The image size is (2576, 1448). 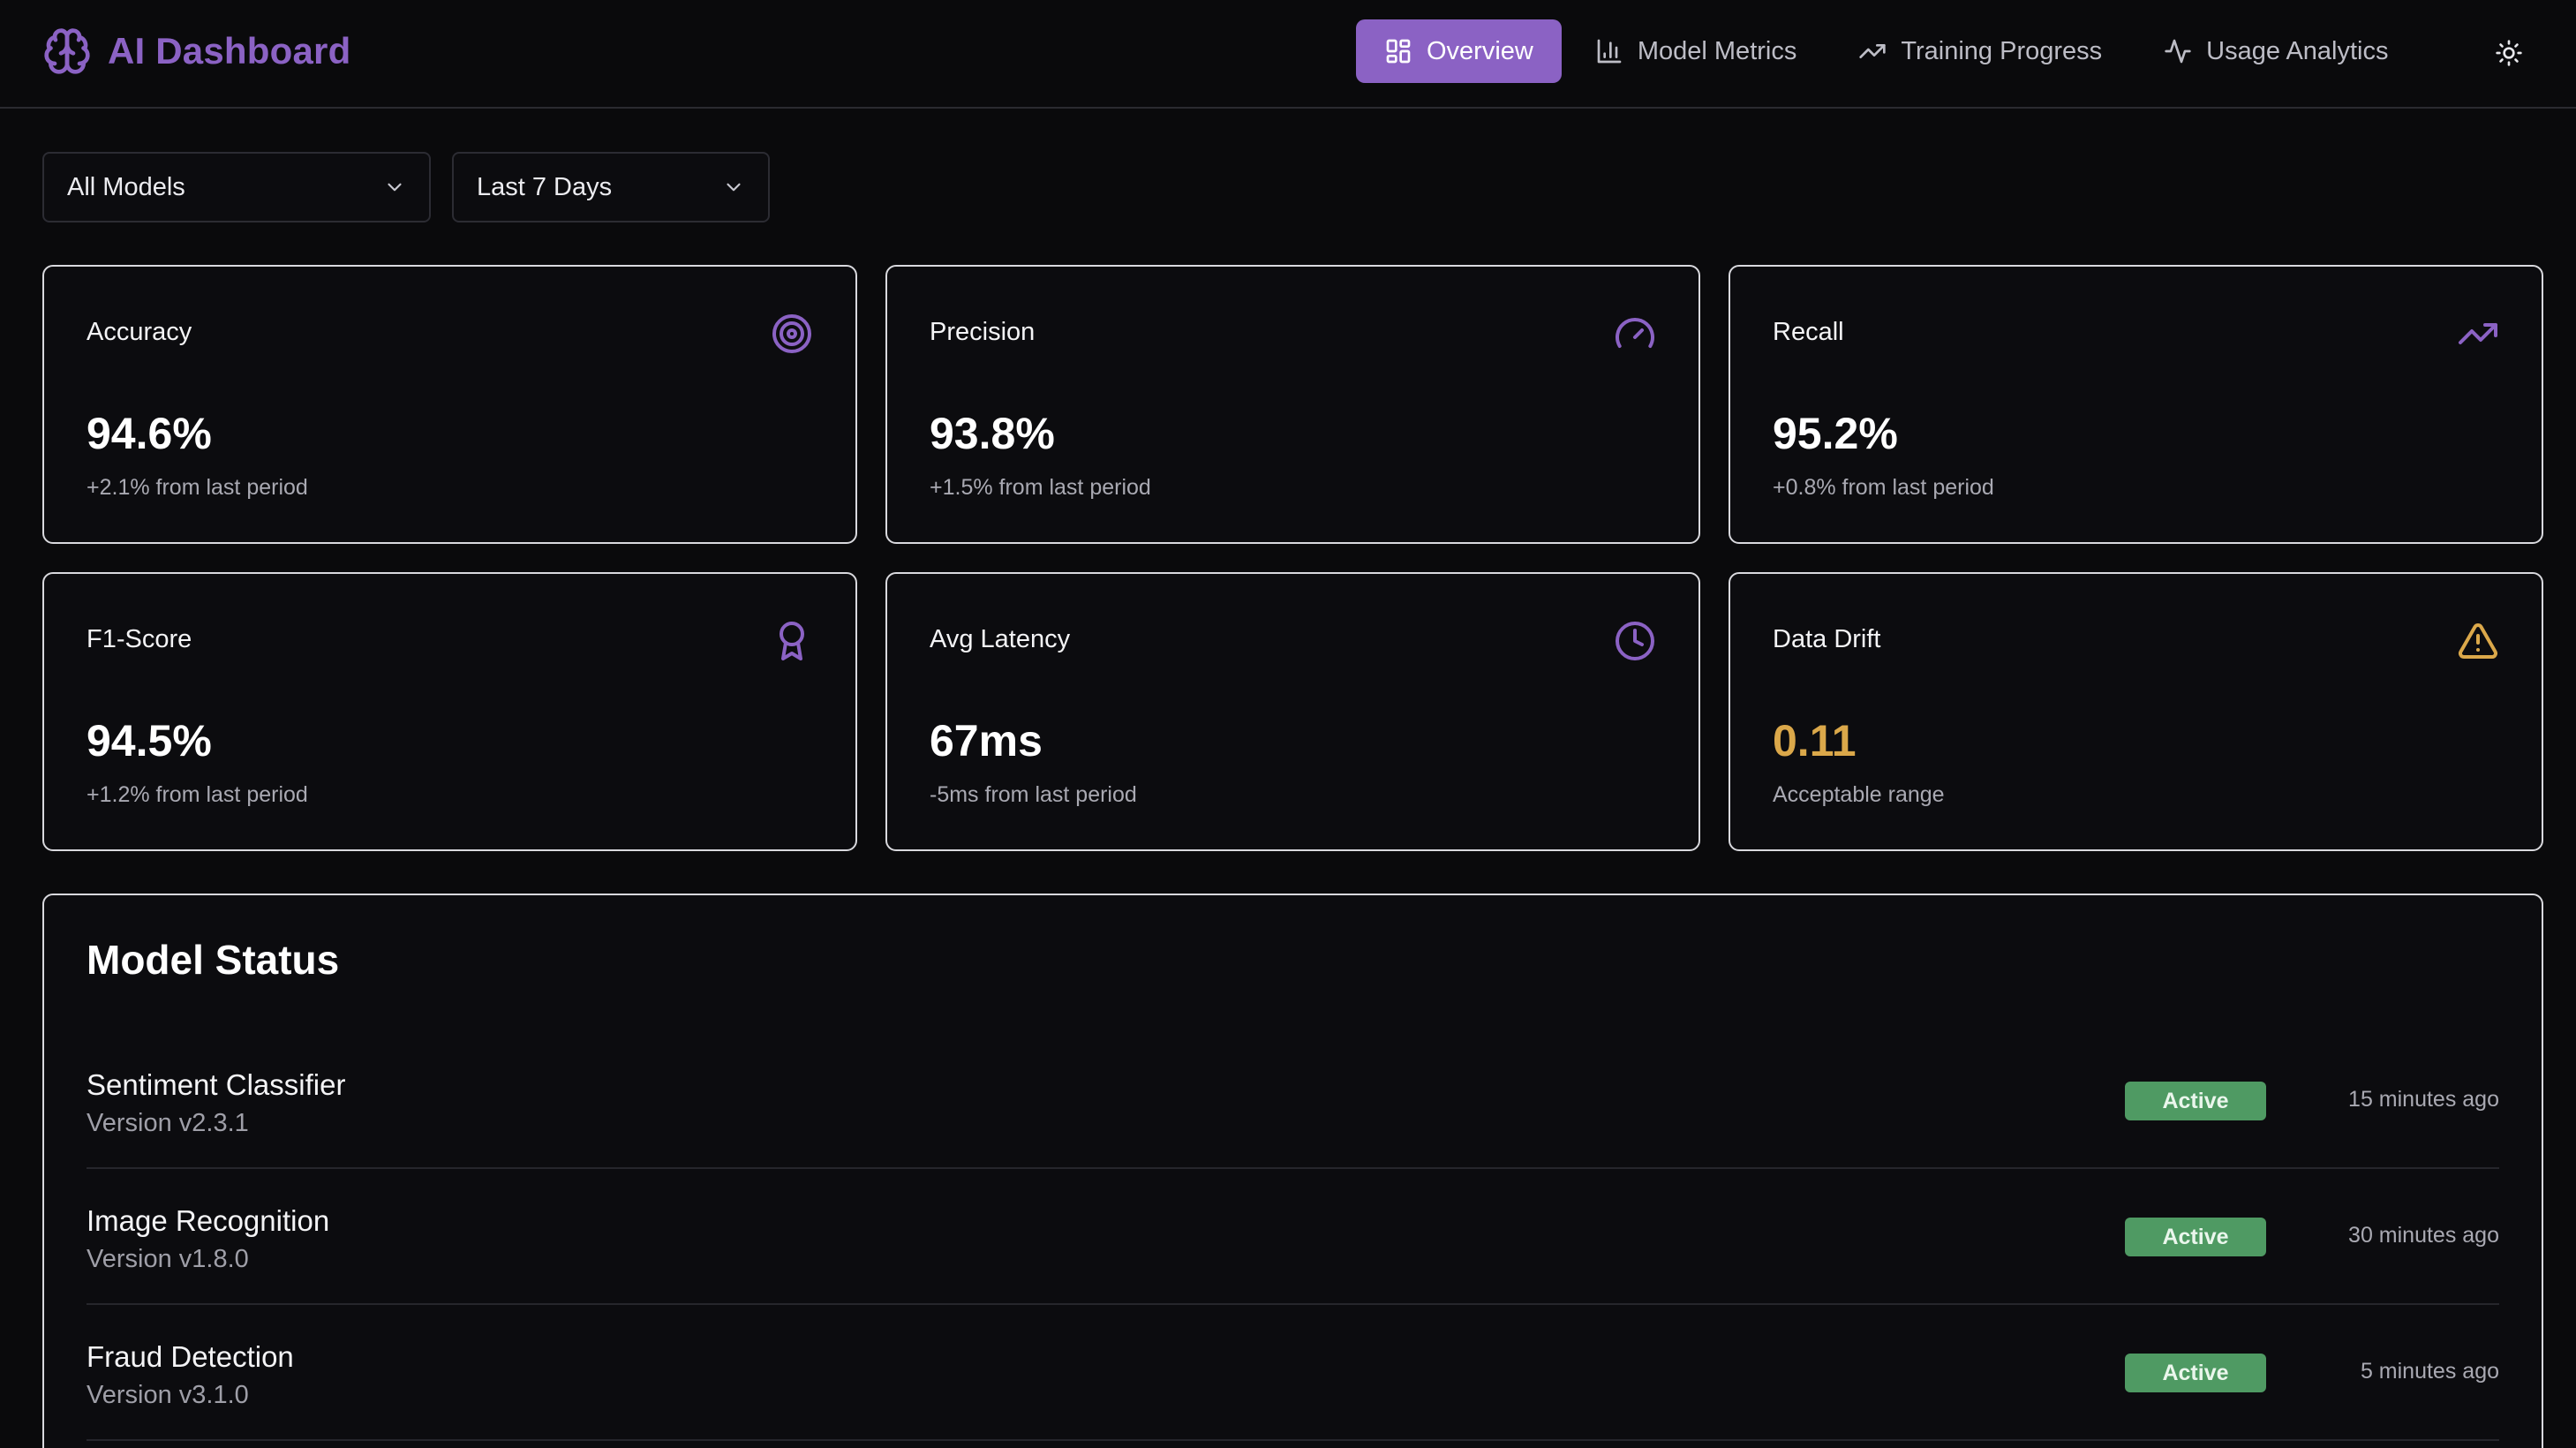 What do you see at coordinates (1001, 639) in the screenshot?
I see `metric-label: Avg Latency` at bounding box center [1001, 639].